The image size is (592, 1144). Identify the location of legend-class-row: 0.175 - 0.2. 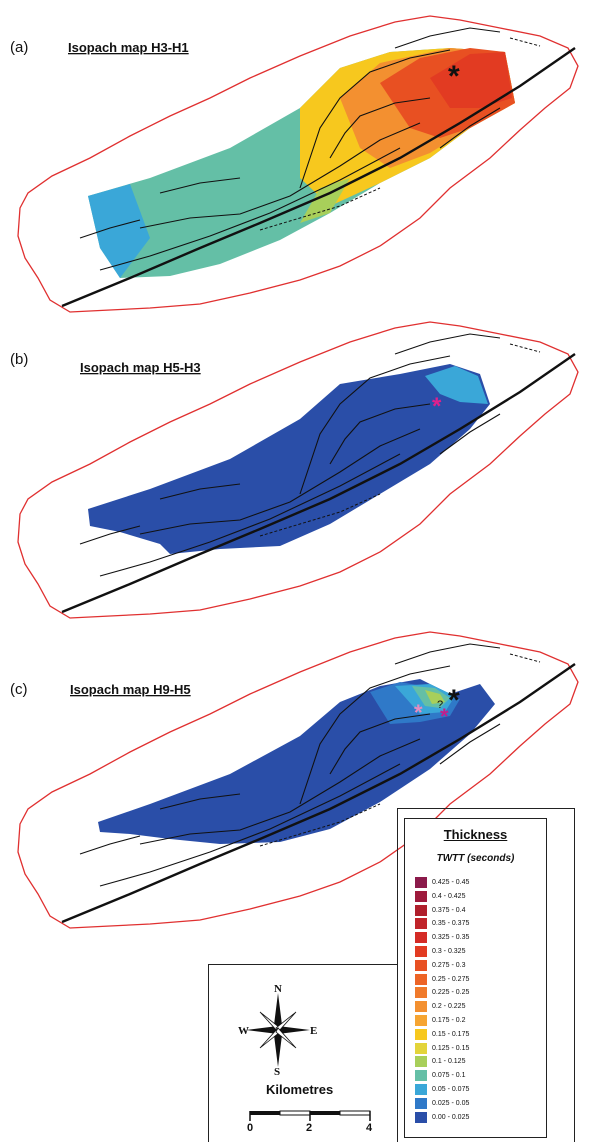
(440, 1020).